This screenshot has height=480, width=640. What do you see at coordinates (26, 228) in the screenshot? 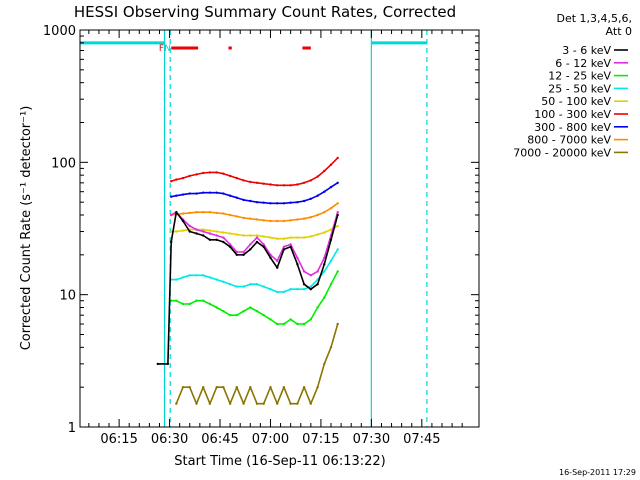
I see `y-axis-label: Corrected Count Rate (s⁻¹ detector⁻¹)` at bounding box center [26, 228].